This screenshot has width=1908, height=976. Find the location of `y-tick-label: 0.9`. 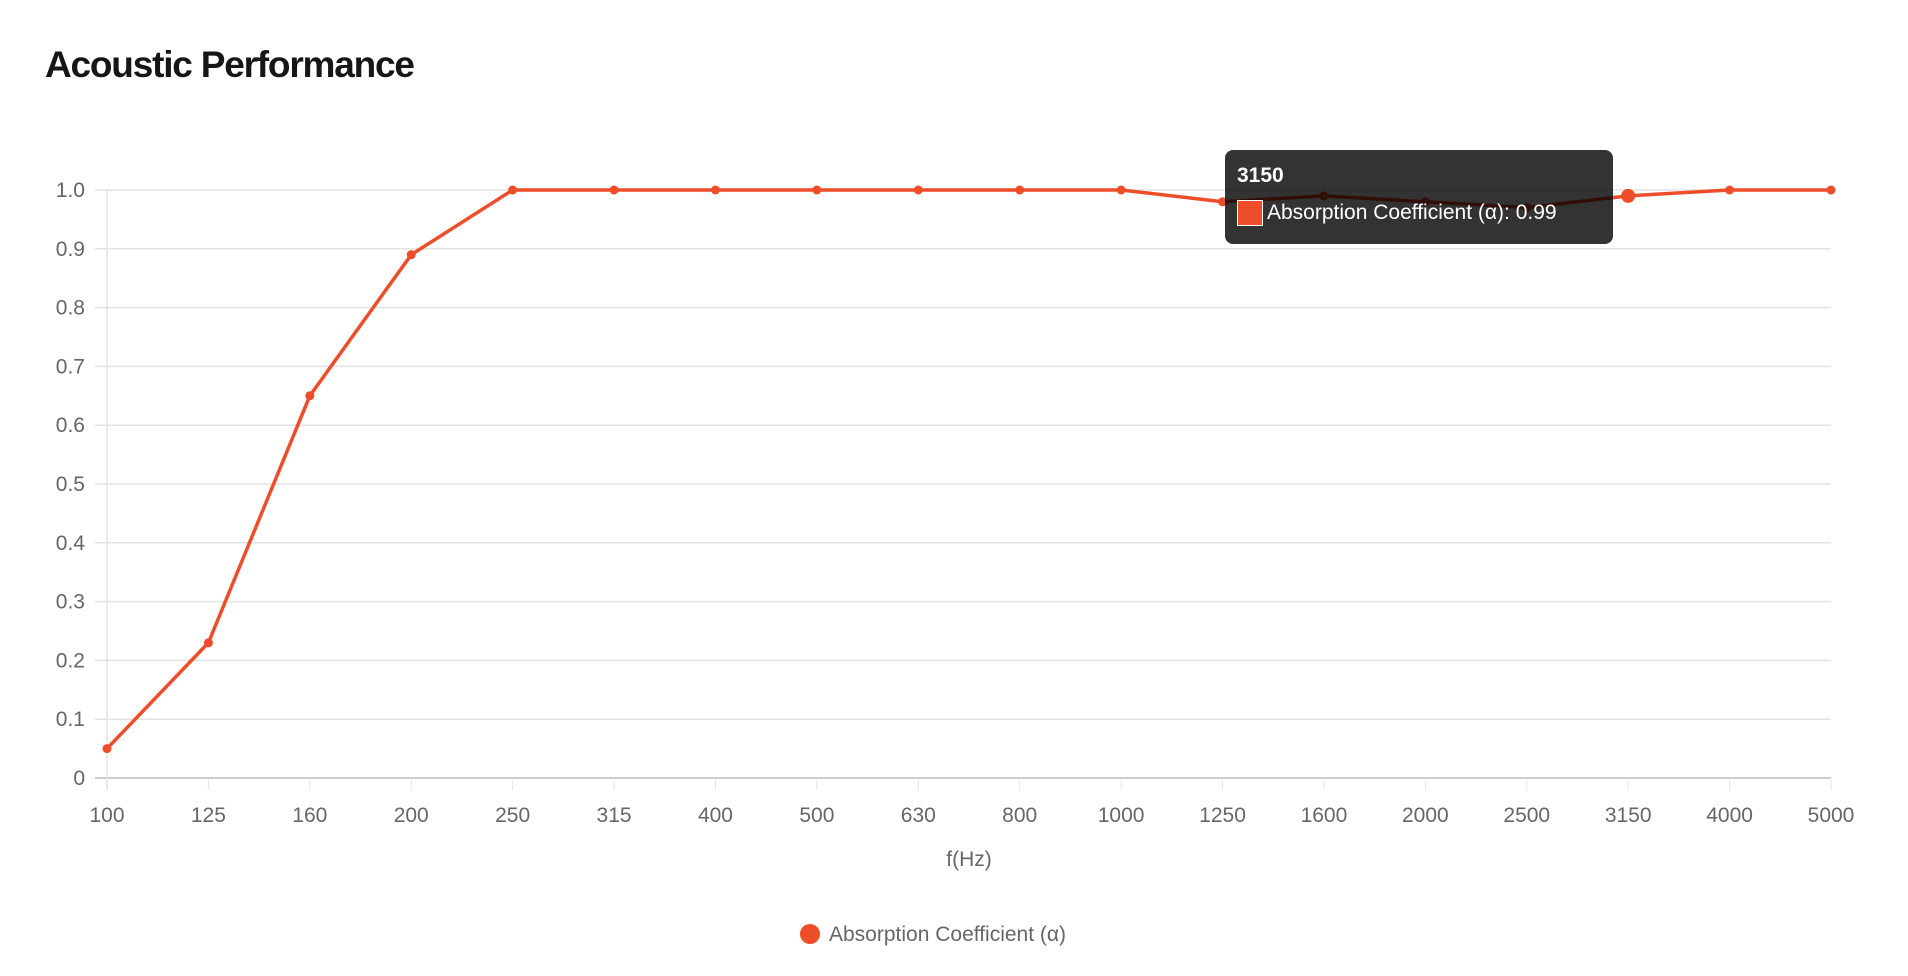

y-tick-label: 0.9 is located at coordinates (70, 249).